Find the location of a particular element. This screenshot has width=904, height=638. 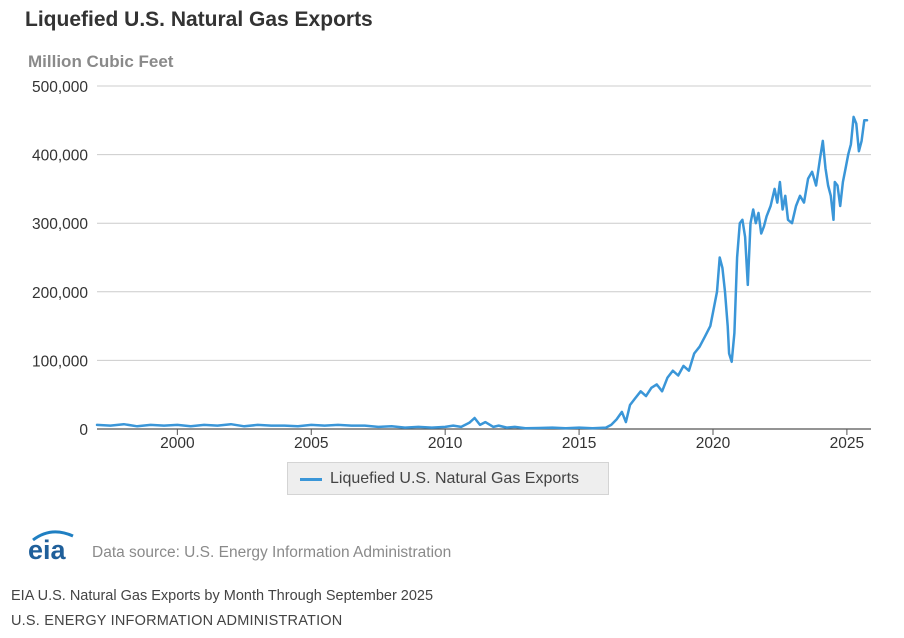

y-tick-label: 200,000 is located at coordinates (60, 293).